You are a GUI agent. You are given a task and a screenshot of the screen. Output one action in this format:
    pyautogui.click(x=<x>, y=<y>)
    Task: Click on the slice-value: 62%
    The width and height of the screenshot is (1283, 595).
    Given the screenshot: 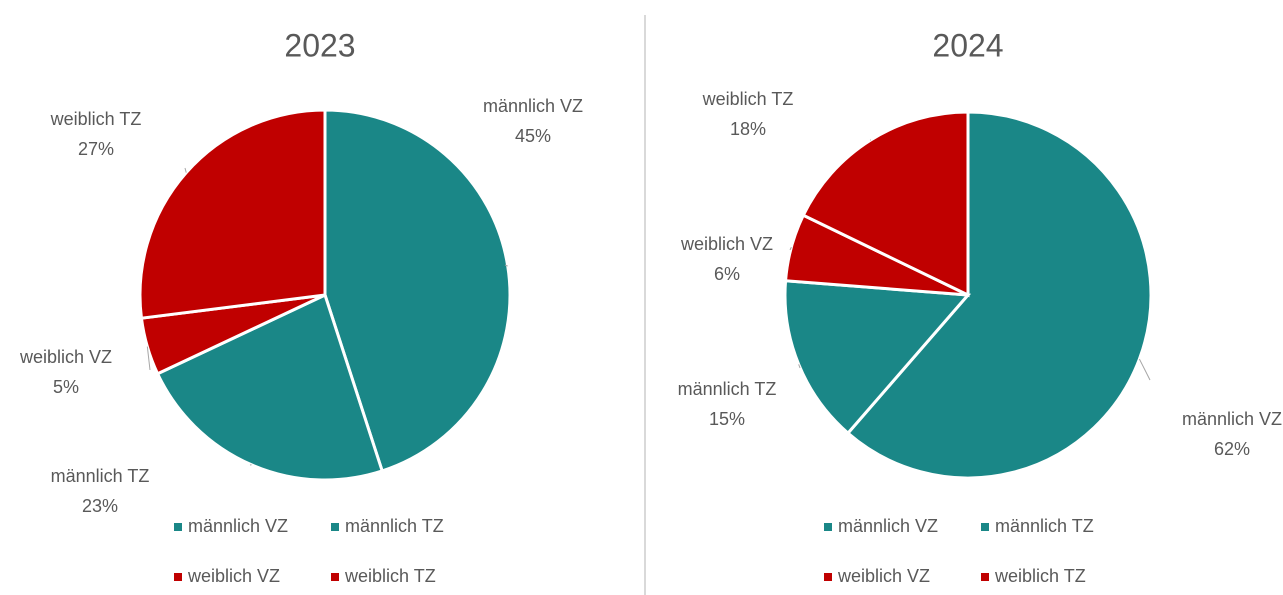 What is the action you would take?
    pyautogui.click(x=1232, y=449)
    